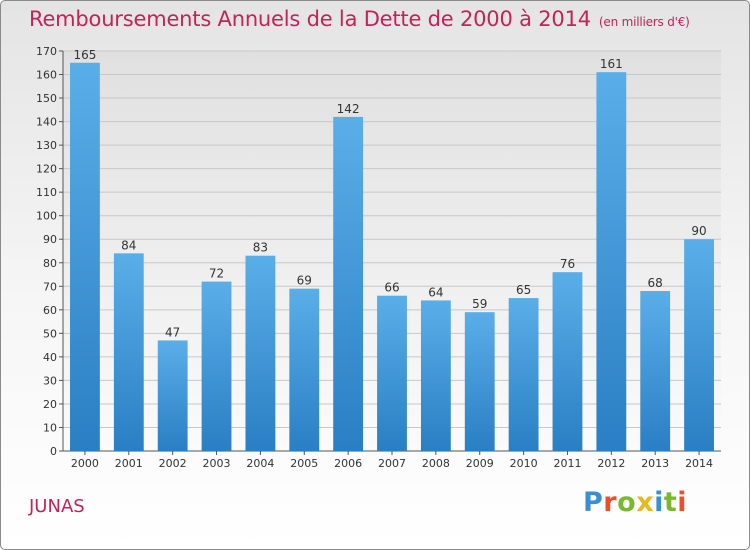  What do you see at coordinates (627, 502) in the screenshot?
I see `logo-letter: o` at bounding box center [627, 502].